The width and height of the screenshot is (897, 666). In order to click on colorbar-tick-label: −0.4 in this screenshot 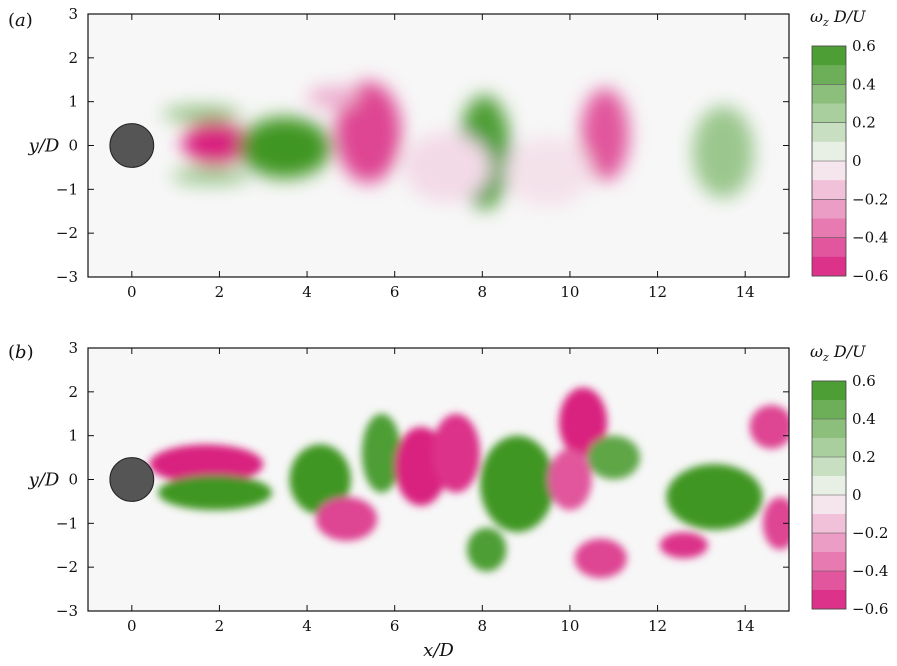, I will do `click(870, 571)`.